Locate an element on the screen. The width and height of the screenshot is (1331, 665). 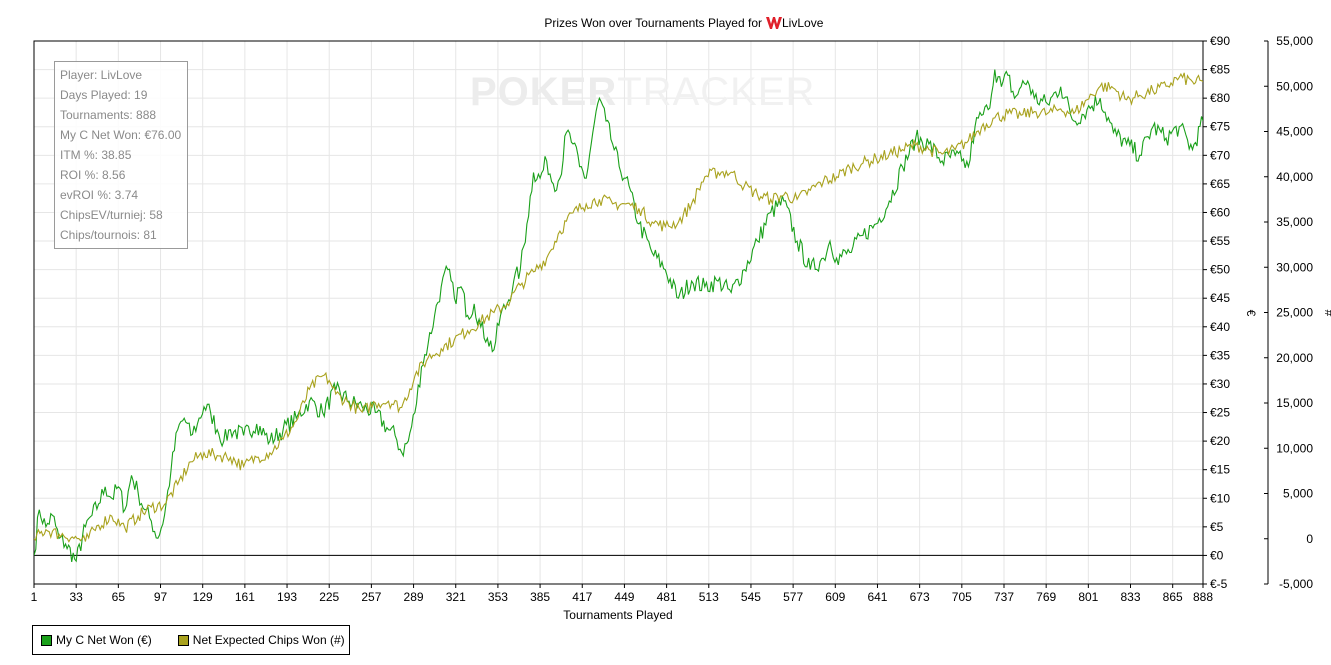
x-tick-label: 513 is located at coordinates (709, 597).